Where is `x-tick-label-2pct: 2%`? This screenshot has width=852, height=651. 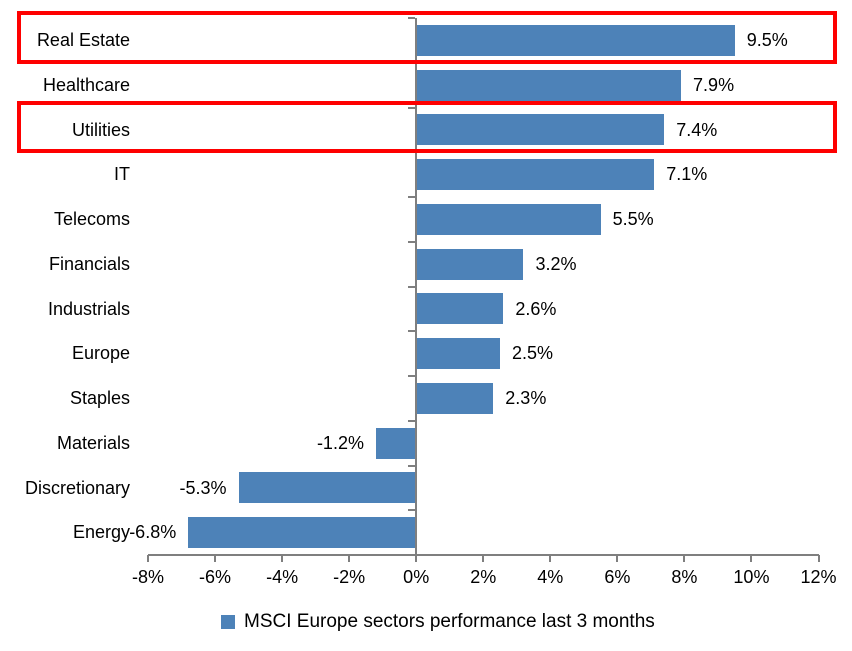
x-tick-label-2pct: 2% is located at coordinates (483, 577).